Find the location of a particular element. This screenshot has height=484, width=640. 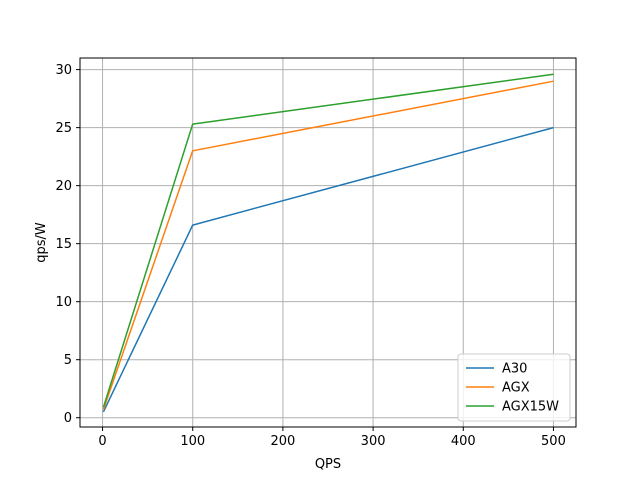

x-tick-label: 100 is located at coordinates (192, 441).